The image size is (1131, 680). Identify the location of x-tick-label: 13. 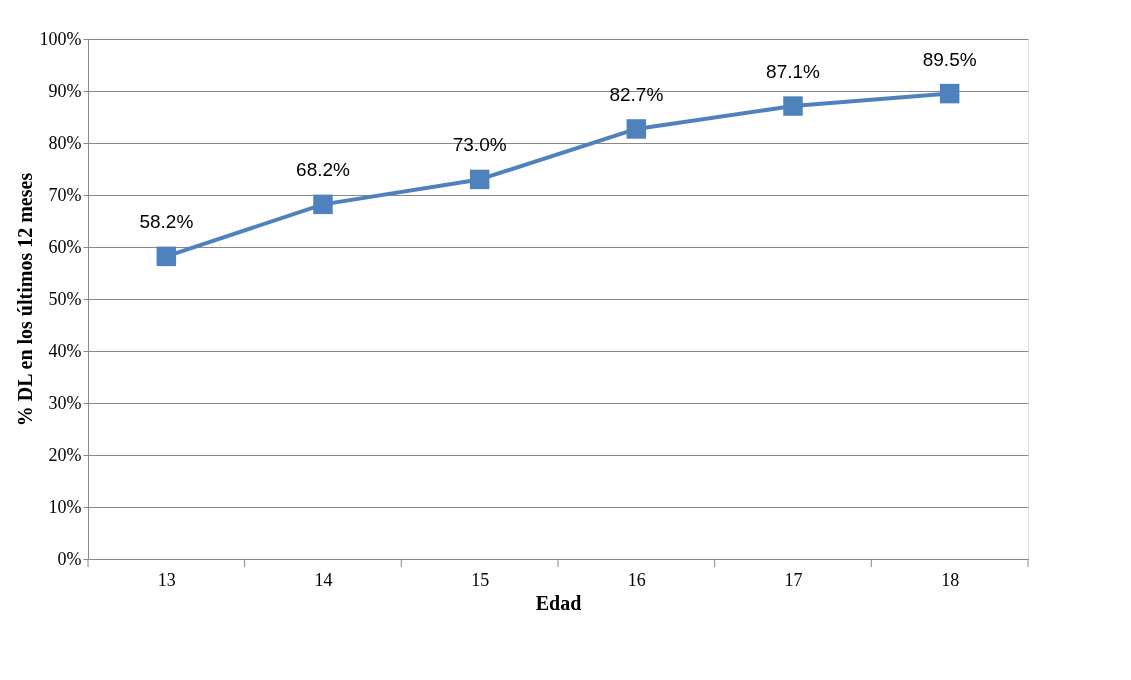
(166, 579).